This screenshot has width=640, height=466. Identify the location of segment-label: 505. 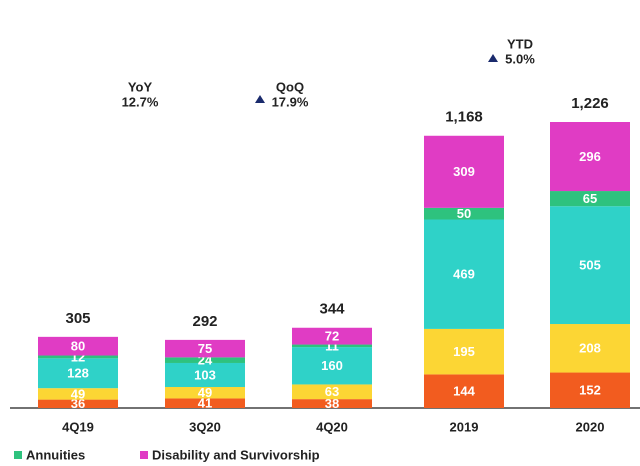
(590, 265).